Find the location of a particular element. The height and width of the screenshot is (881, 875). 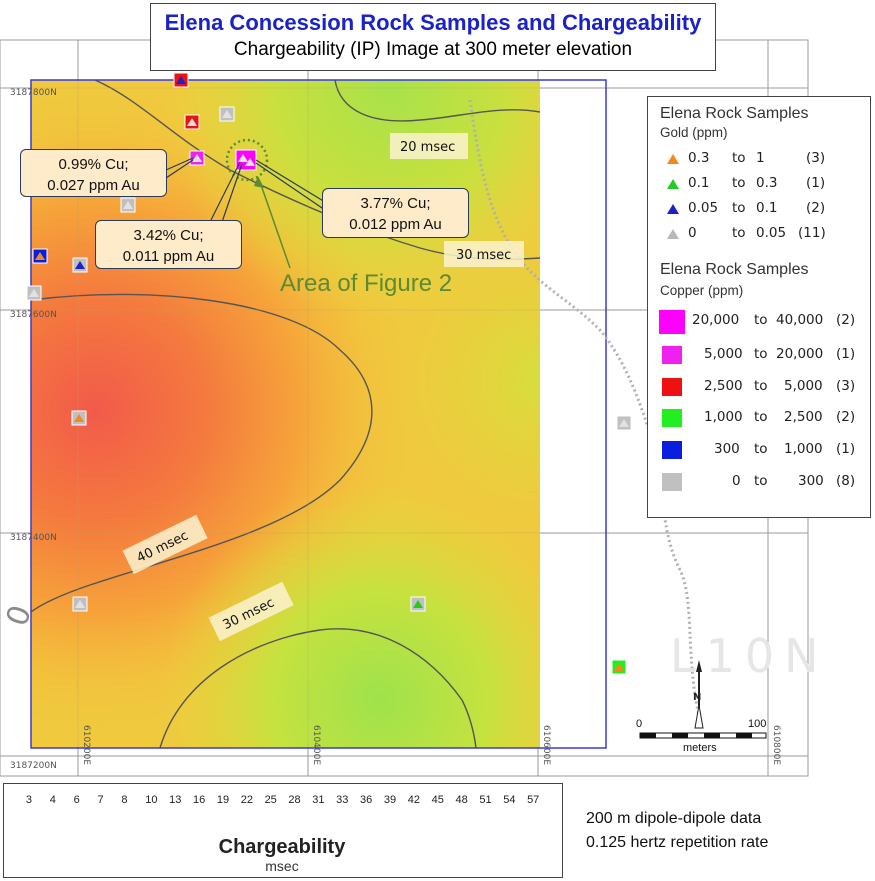

colorbar-tick-label: 3 is located at coordinates (29, 800).